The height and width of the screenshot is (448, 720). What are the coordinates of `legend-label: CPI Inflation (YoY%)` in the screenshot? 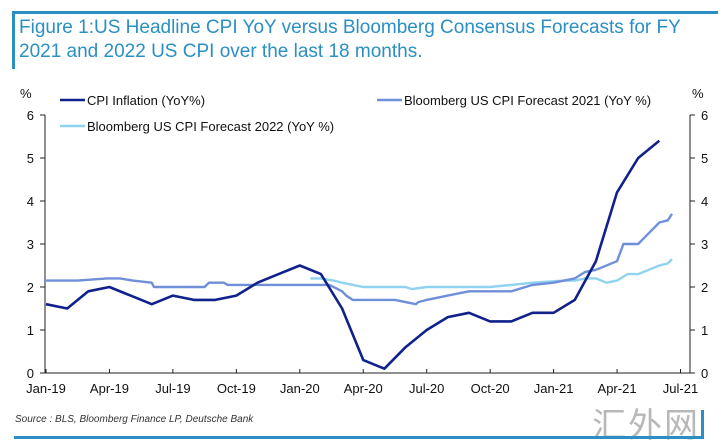 It's located at (146, 100).